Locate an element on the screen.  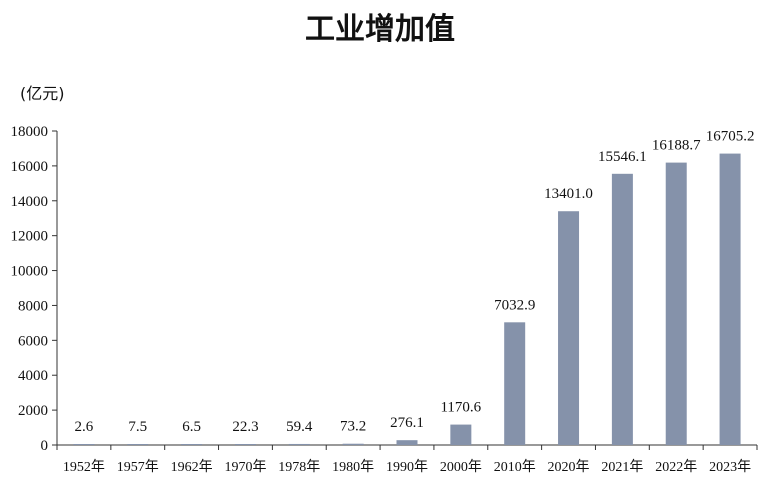
x-category-label: 2000年 is located at coordinates (461, 467).